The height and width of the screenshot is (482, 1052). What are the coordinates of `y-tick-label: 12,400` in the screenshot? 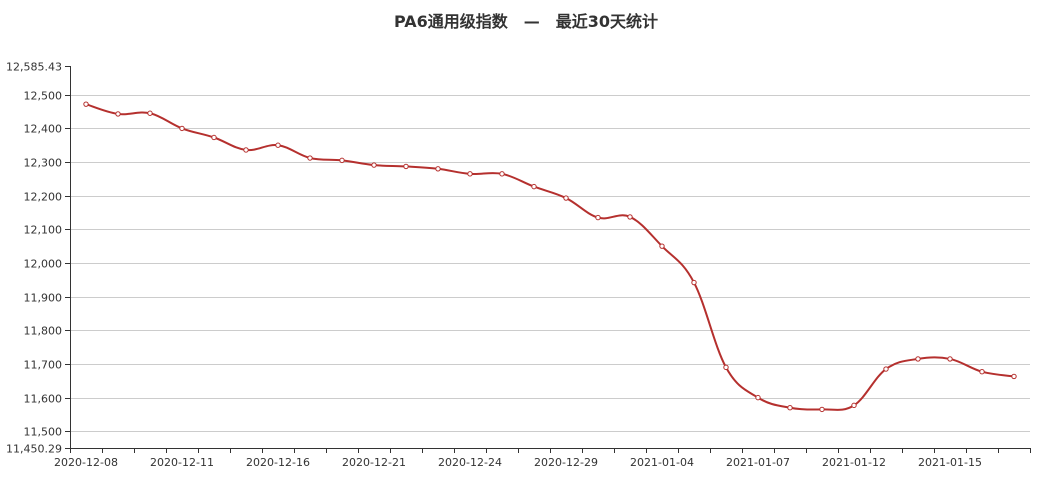 It's located at (43, 129).